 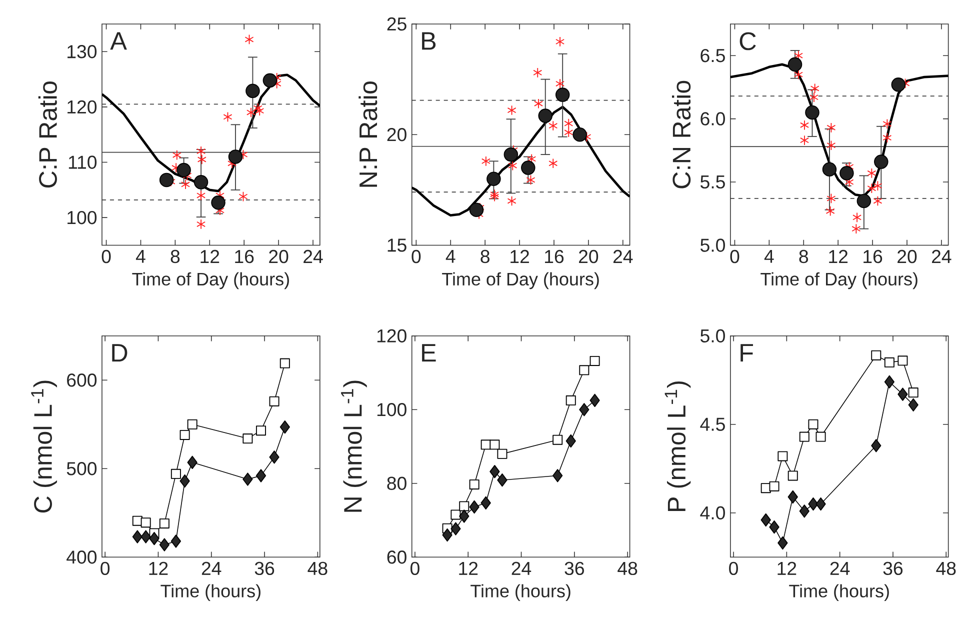 I want to click on y-axis-title: P (nmol L$^{-1}$), so click(x=677, y=447).